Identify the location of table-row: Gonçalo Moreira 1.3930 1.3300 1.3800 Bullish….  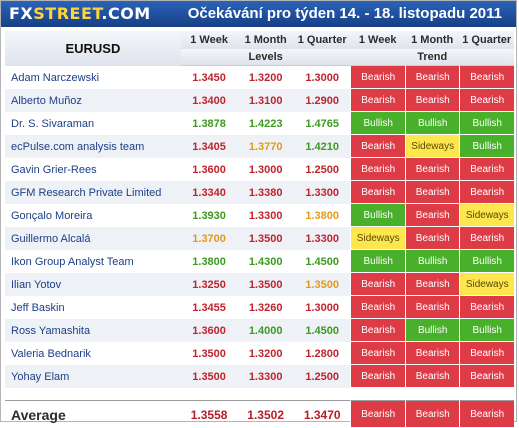
(259, 215).